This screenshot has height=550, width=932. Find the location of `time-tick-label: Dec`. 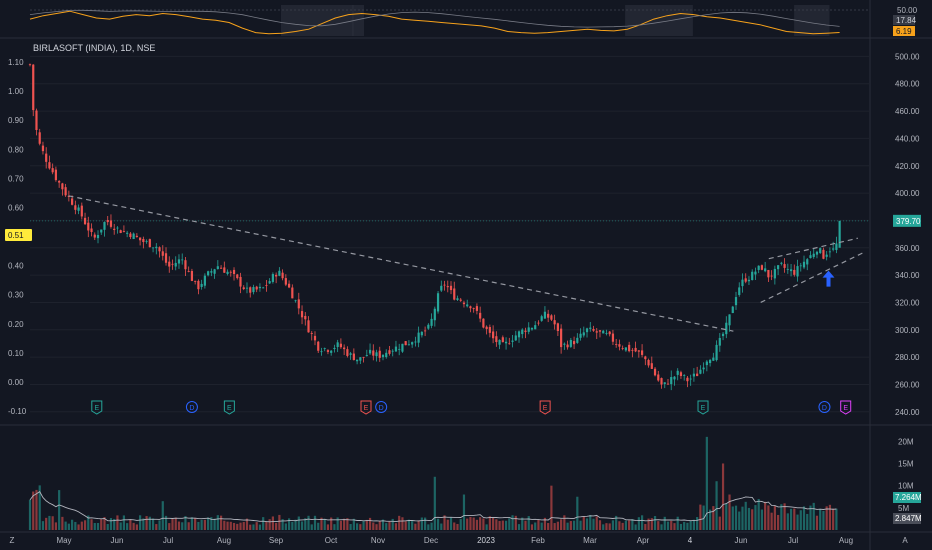

time-tick-label: Dec is located at coordinates (431, 540).